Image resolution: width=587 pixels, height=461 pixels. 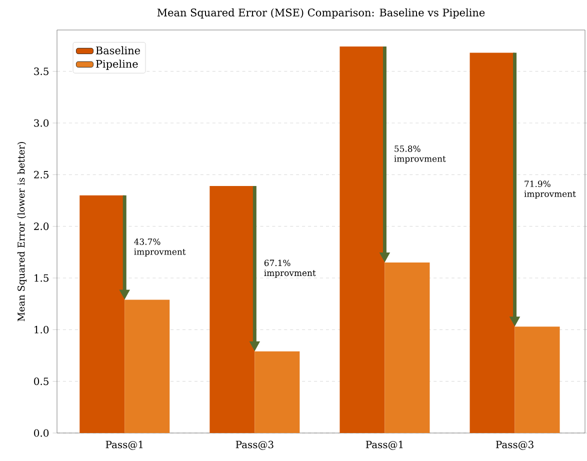 What do you see at coordinates (22, 232) in the screenshot?
I see `y-axis-title: Mean Squared Error (lower is better)` at bounding box center [22, 232].